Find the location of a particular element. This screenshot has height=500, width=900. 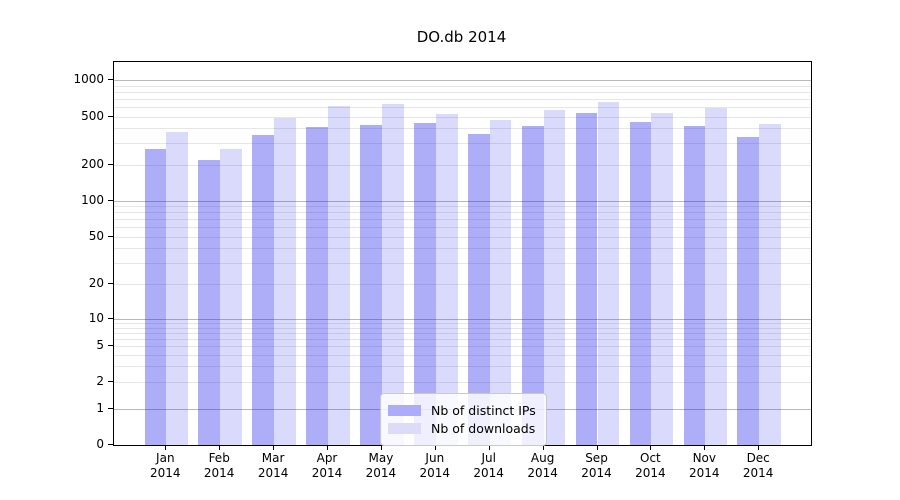

legend-swatch-downloads is located at coordinates (404, 428).